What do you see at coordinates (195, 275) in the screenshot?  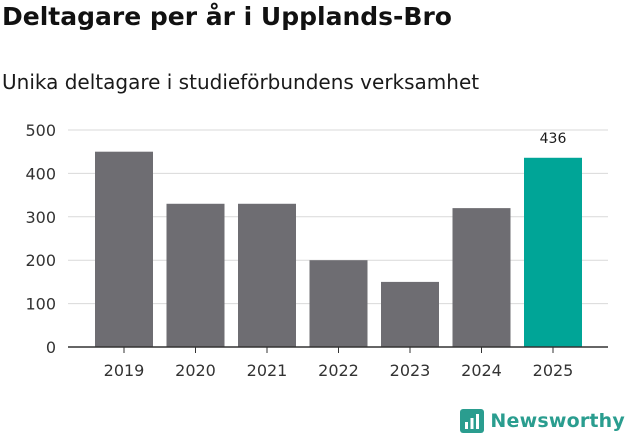 I see `bar-2020` at bounding box center [195, 275].